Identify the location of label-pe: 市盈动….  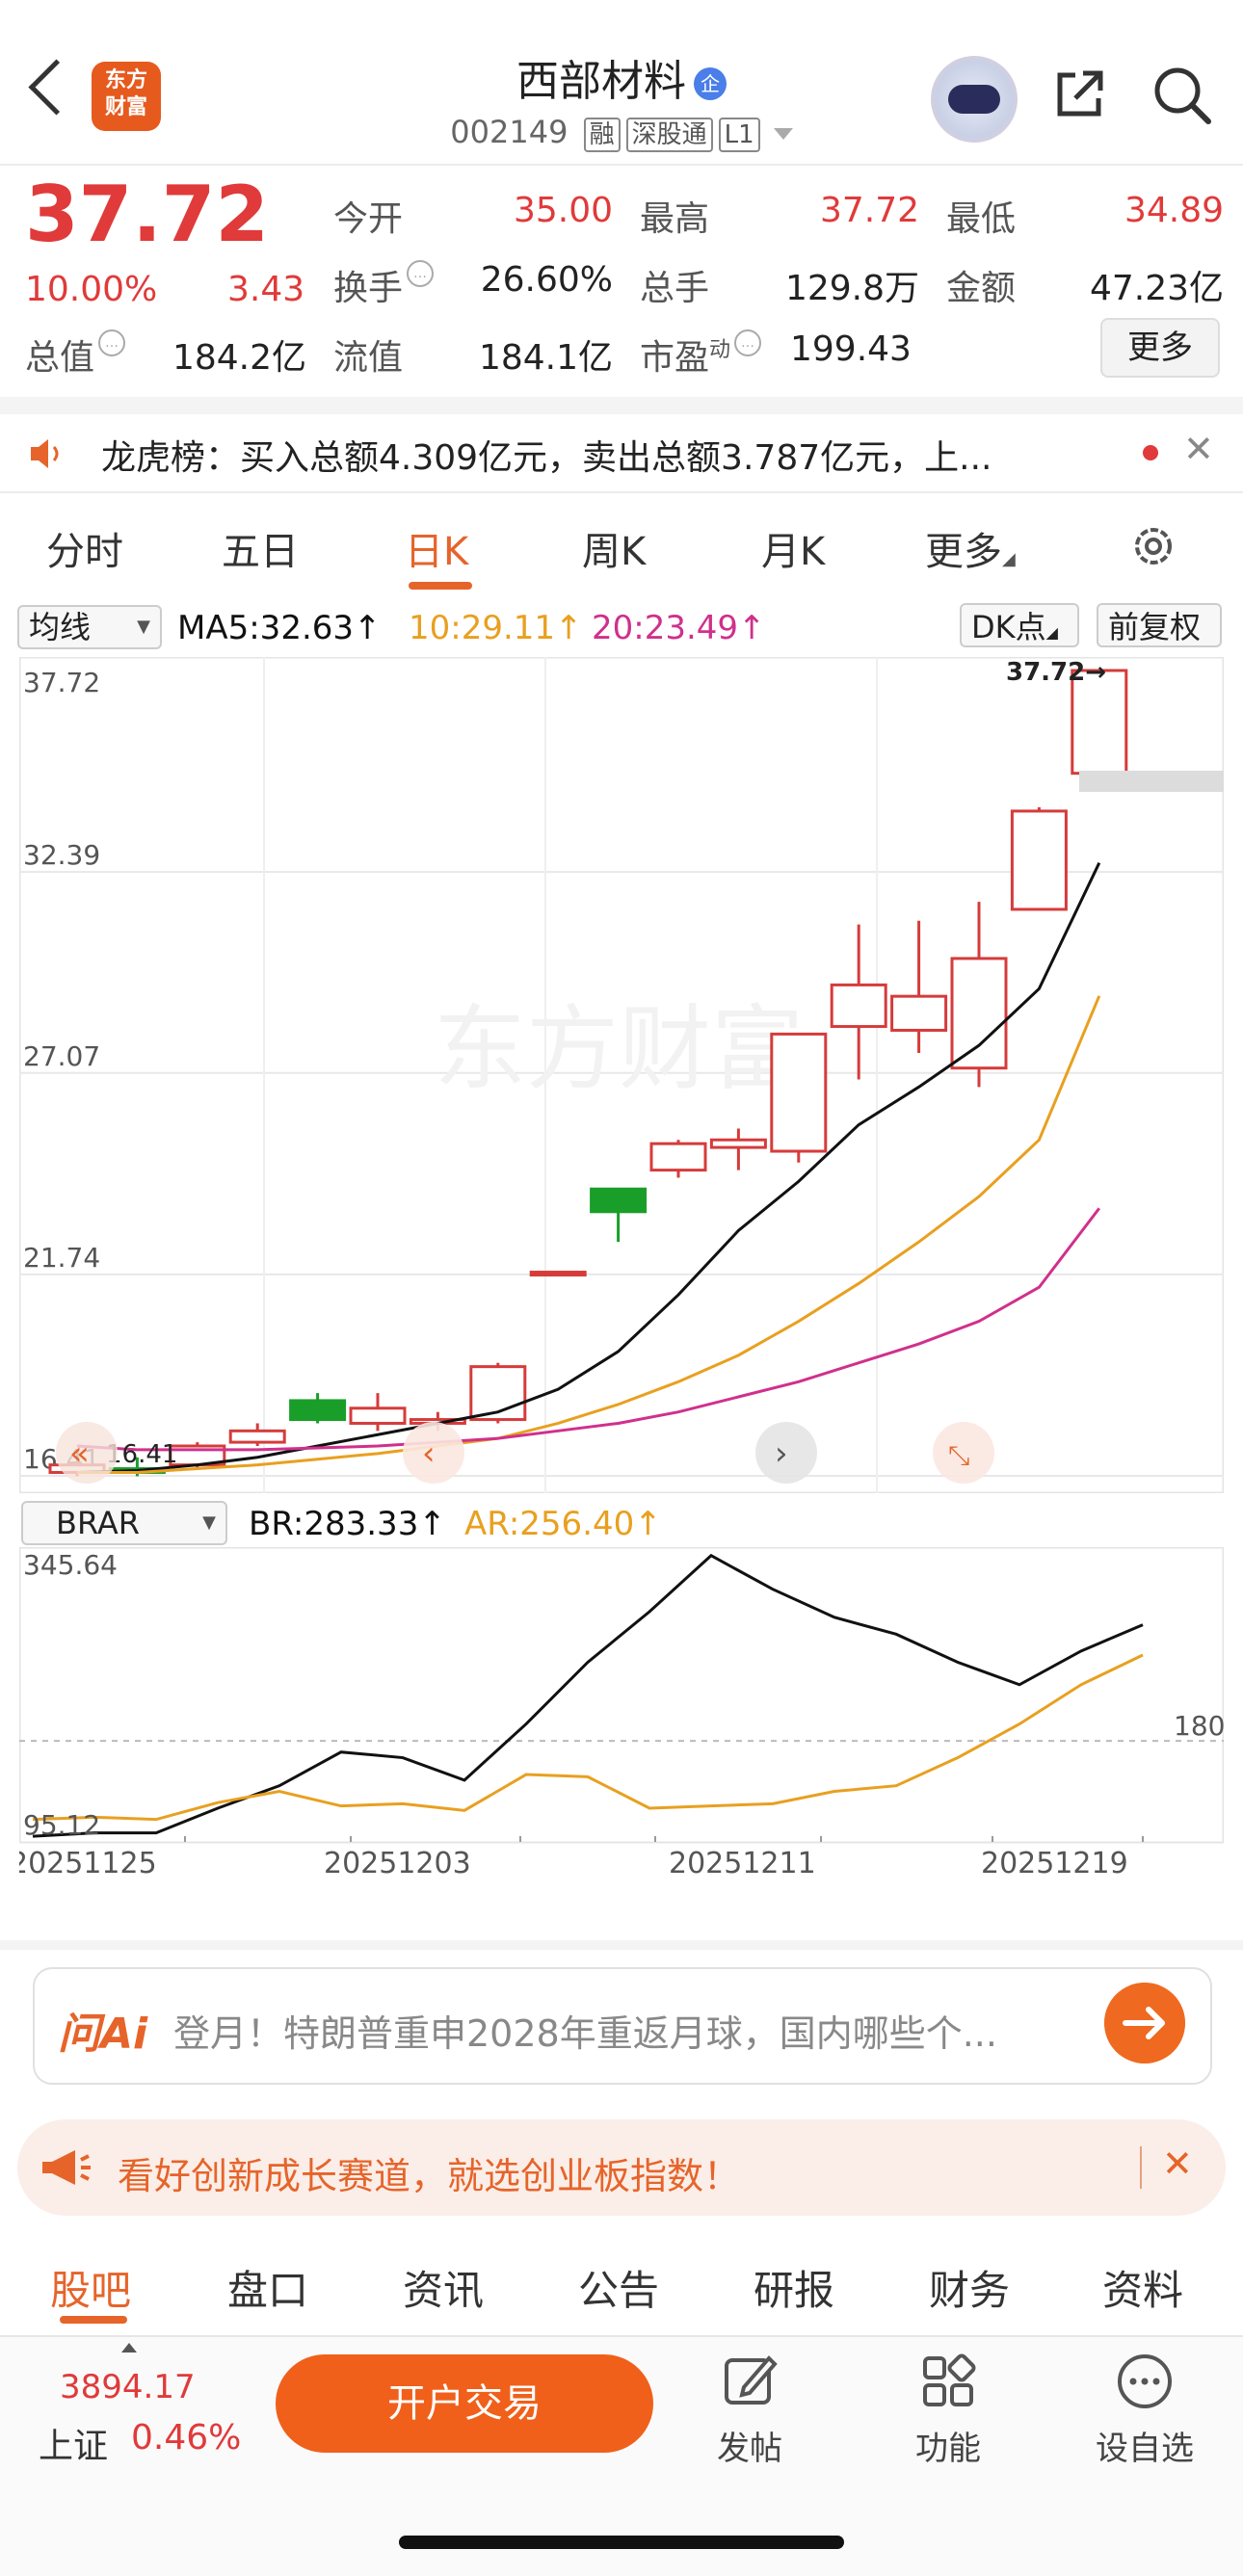
(701, 355).